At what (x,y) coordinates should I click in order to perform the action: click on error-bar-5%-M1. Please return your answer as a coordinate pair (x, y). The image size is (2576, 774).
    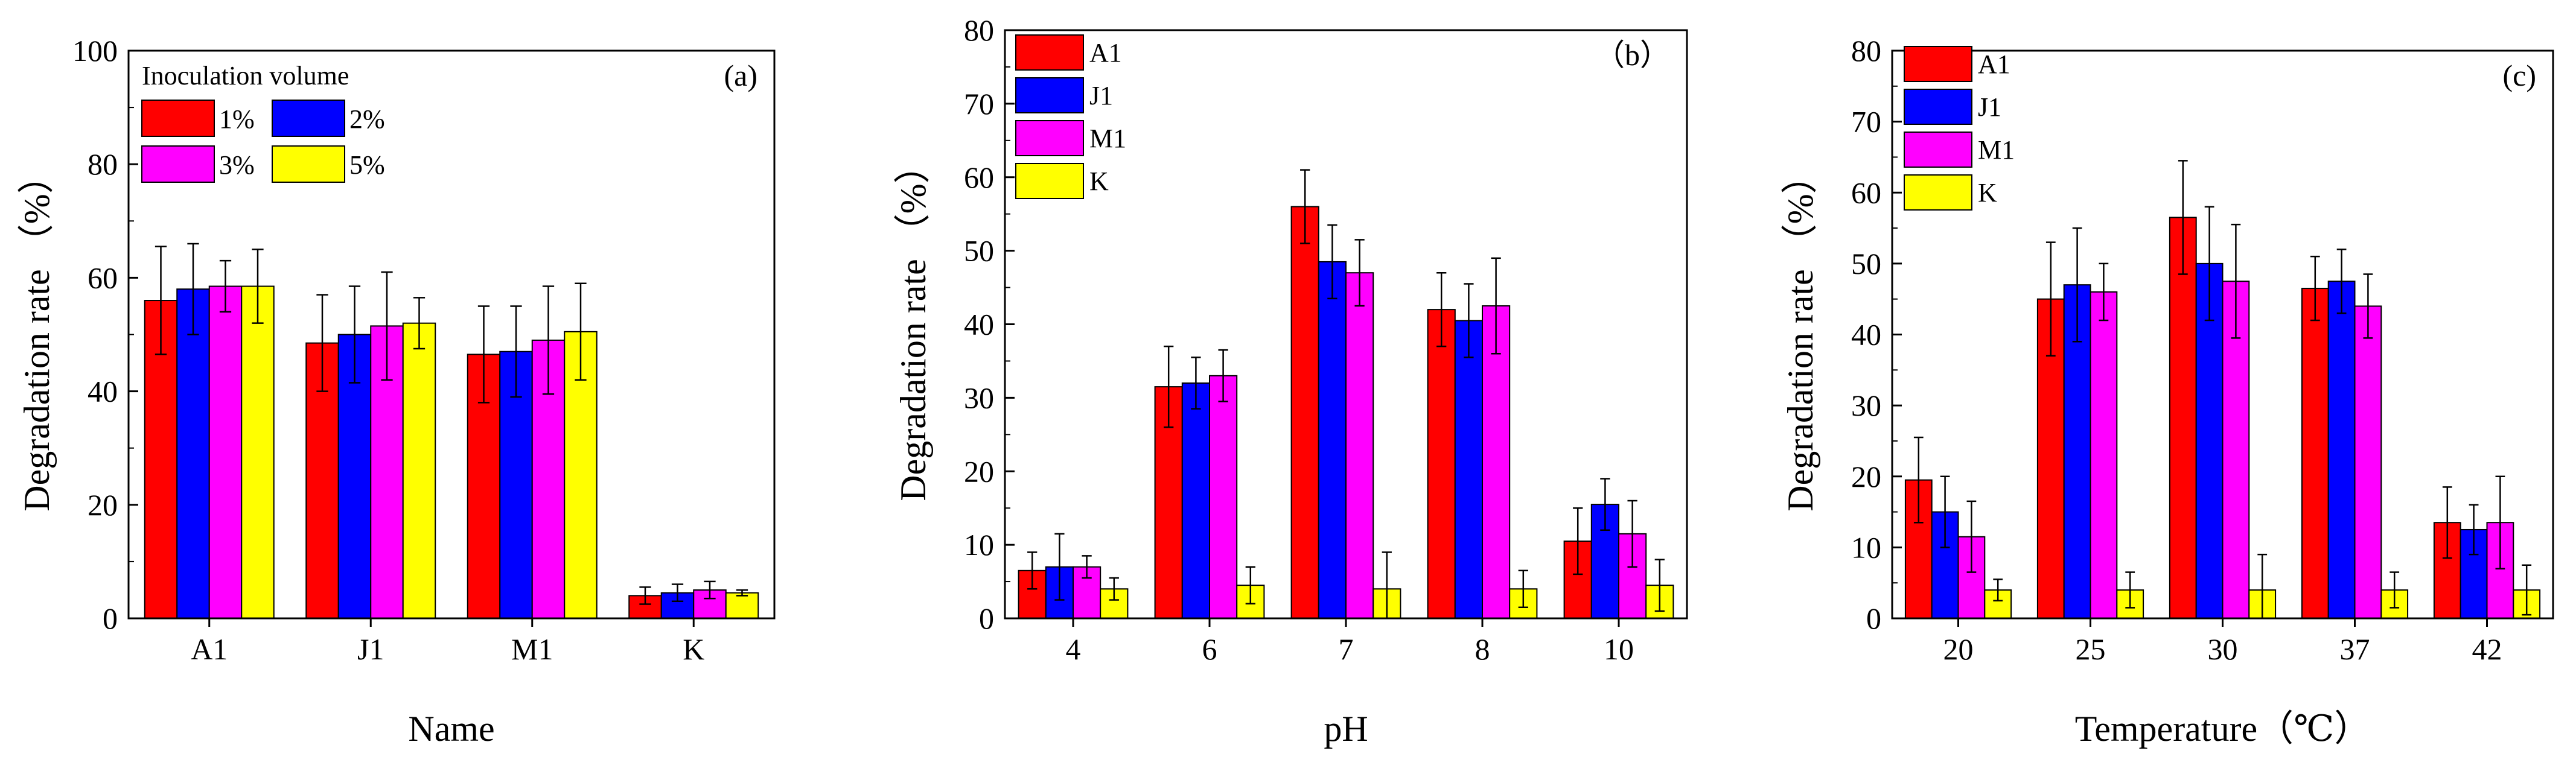
    Looking at the image, I should click on (581, 331).